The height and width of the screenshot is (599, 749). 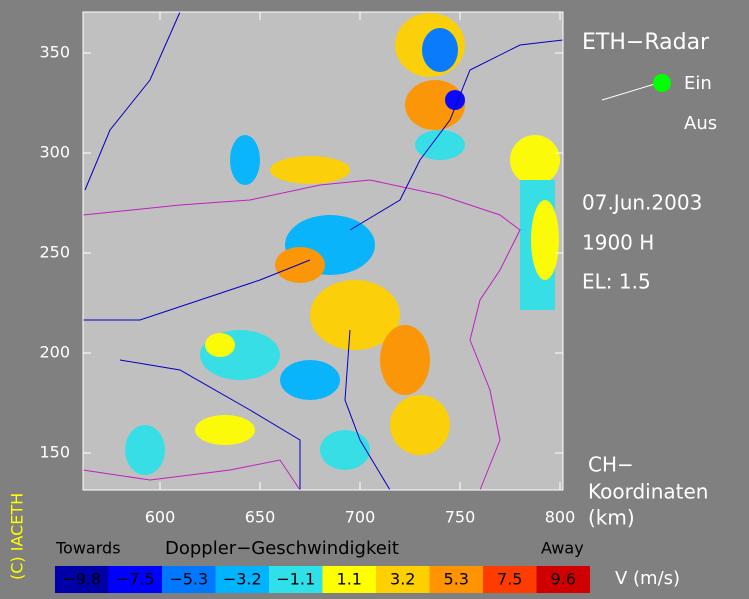 What do you see at coordinates (54, 252) in the screenshot?
I see `y-tick-label: 250` at bounding box center [54, 252].